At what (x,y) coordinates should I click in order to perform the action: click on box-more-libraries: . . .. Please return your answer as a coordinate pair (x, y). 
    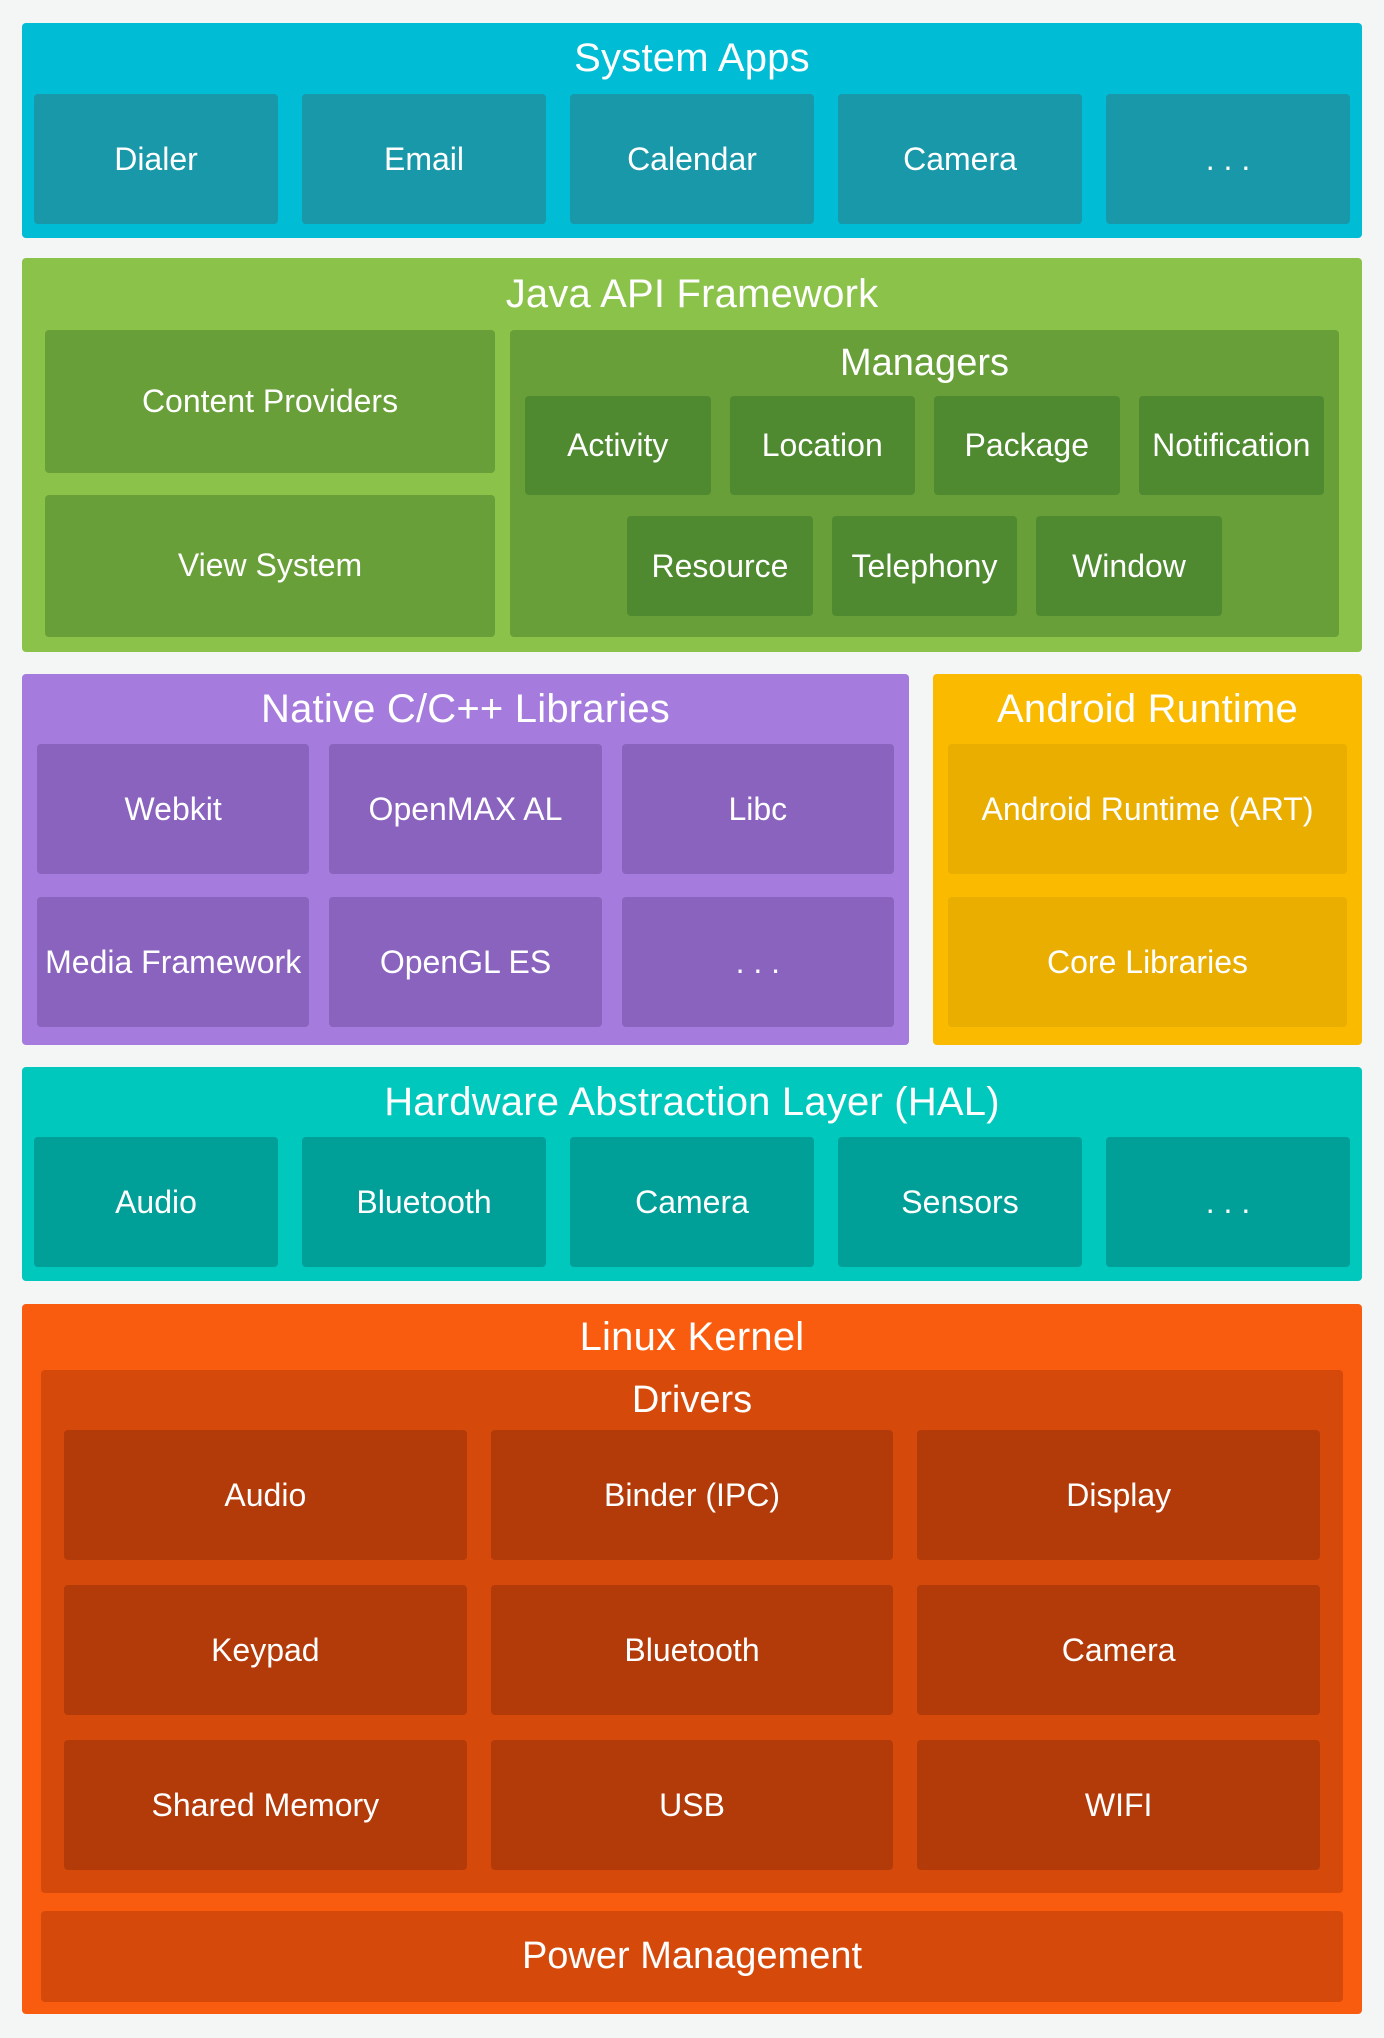
    Looking at the image, I should click on (757, 962).